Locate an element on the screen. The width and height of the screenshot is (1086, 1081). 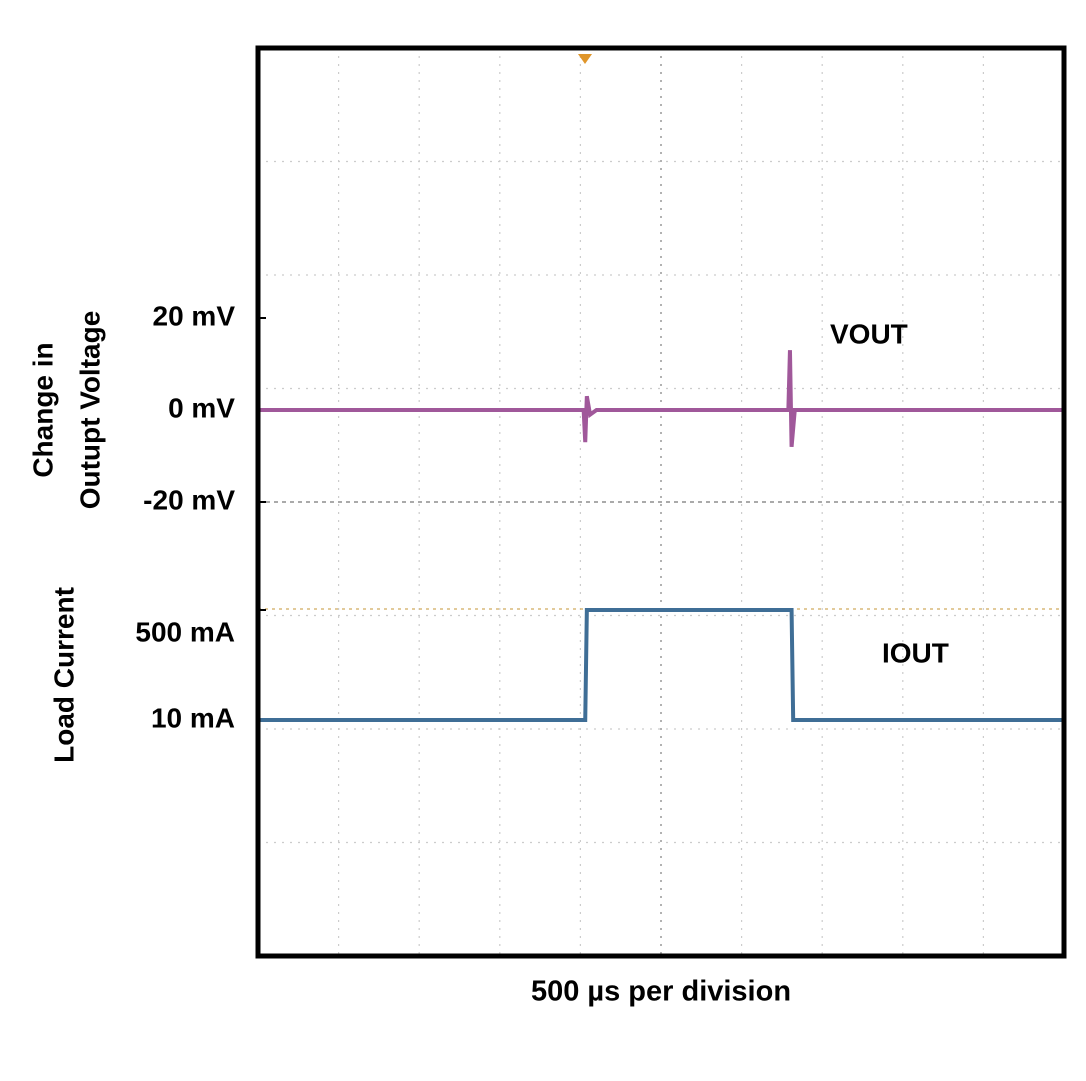
y-axis-title: Outupt Voltage is located at coordinates (89, 410).